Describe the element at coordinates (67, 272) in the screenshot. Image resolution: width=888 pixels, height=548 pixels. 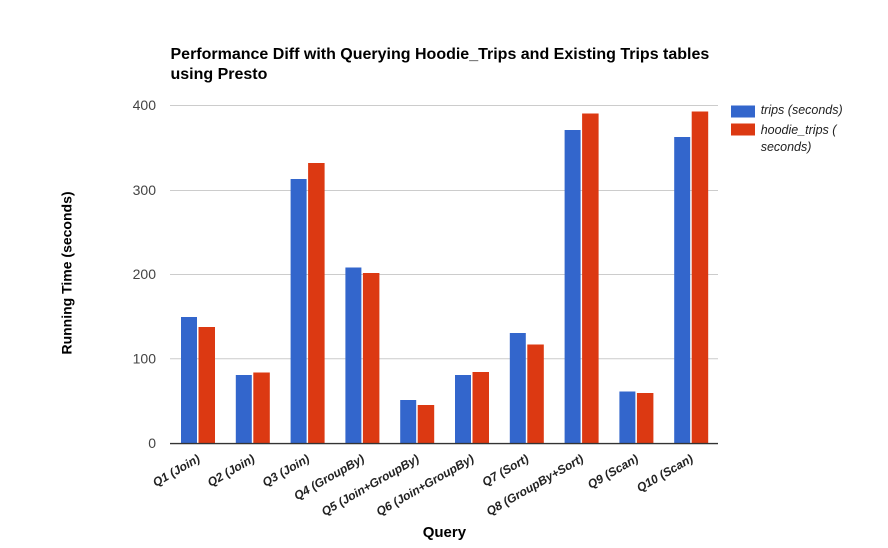
I see `svg-text: Running Time (seconds)` at that location.